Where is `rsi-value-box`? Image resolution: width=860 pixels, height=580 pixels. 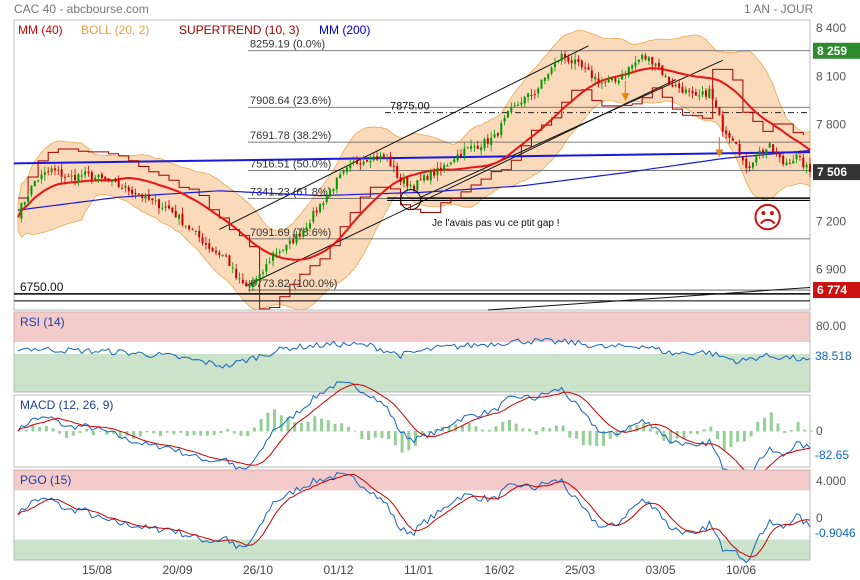 rsi-value-box is located at coordinates (836, 356).